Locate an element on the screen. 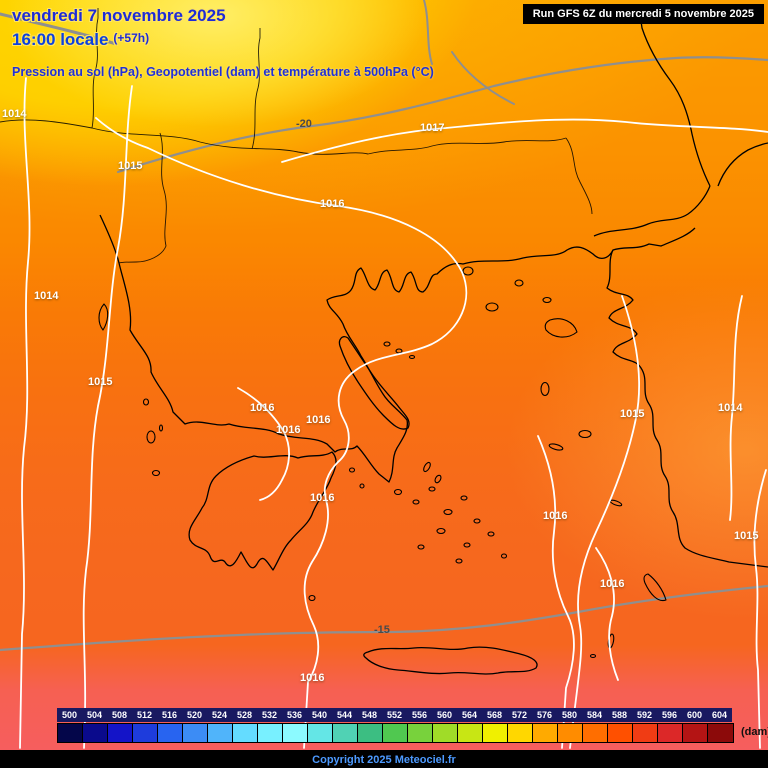 The height and width of the screenshot is (768, 768). legend-value: 524 is located at coordinates (219, 715).